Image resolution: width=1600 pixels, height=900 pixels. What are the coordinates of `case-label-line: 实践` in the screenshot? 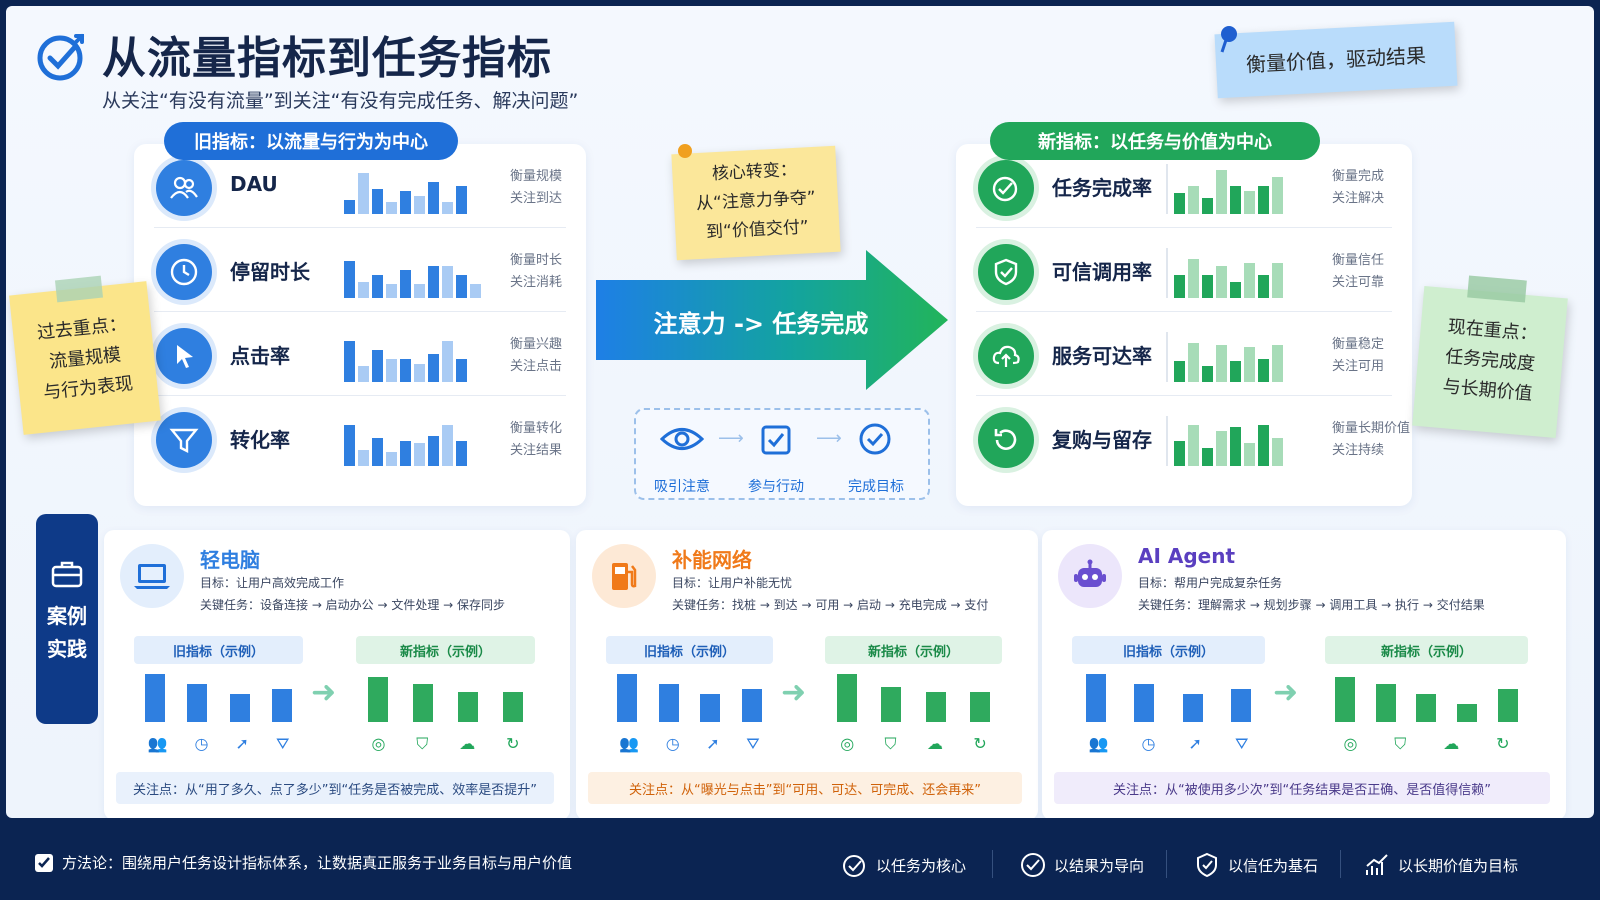 It's located at (67, 649).